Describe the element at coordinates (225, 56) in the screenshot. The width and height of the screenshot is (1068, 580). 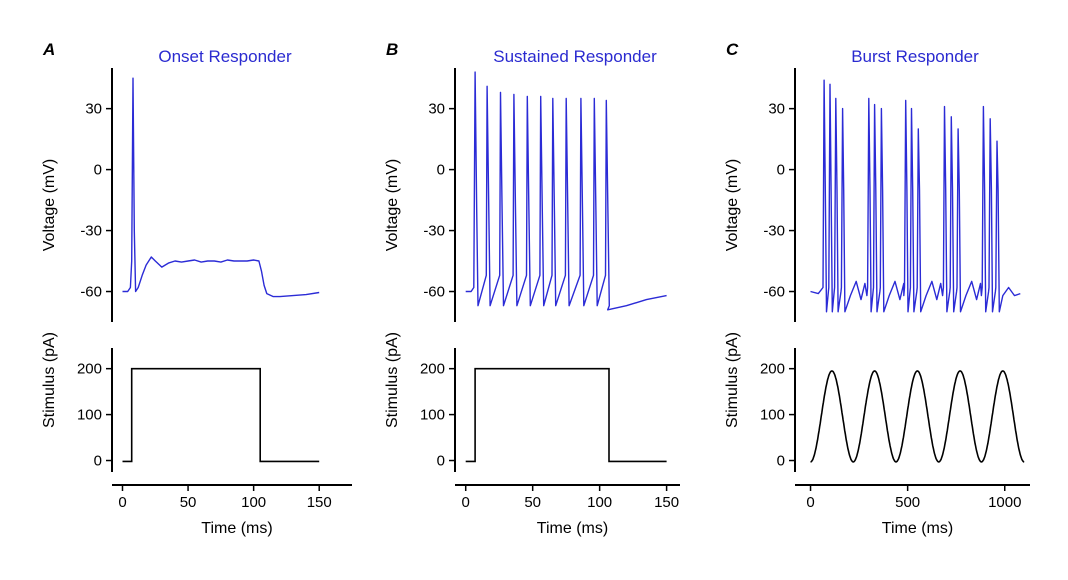
I see `panel-title: Onset Responder` at that location.